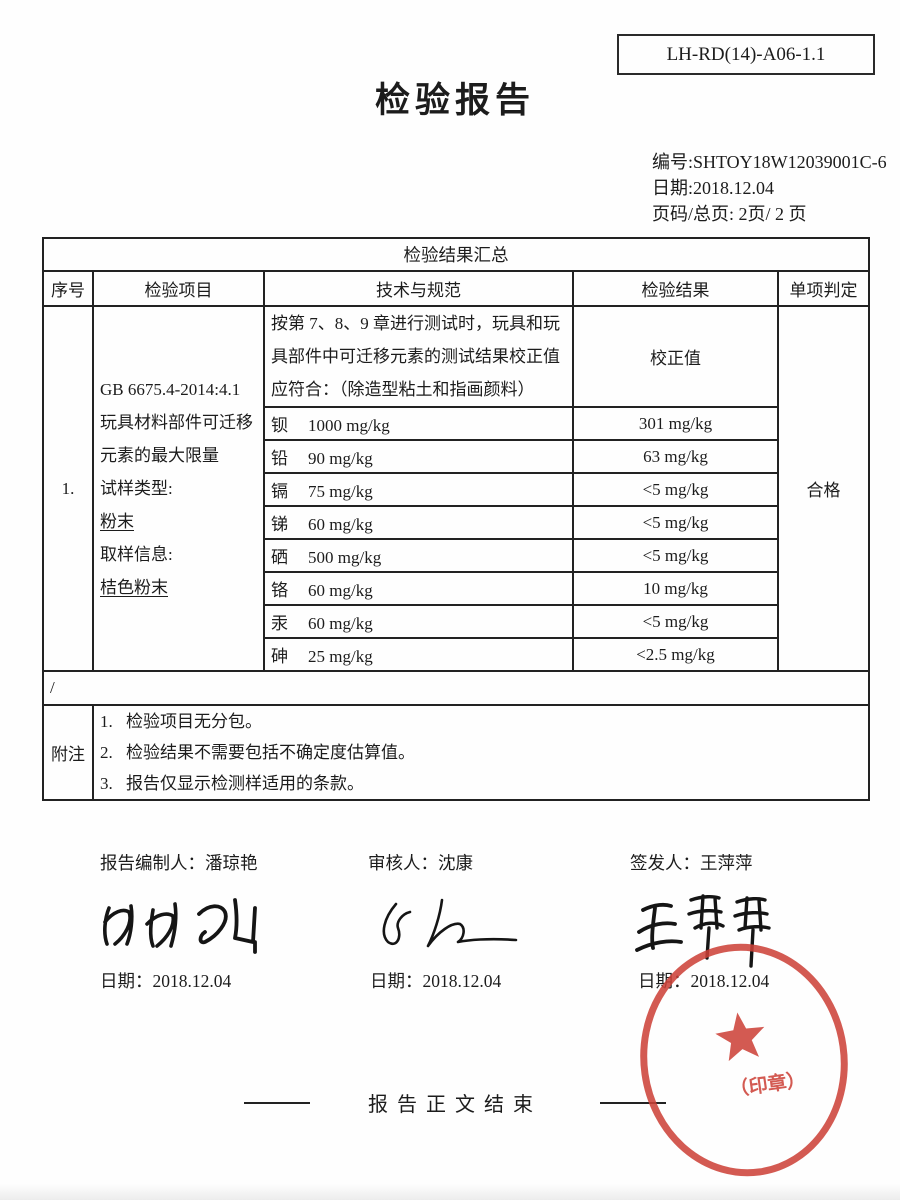 The height and width of the screenshot is (1200, 900). Describe the element at coordinates (713, 188) in the screenshot. I see `report-date: 日期:2018.12.04` at that location.